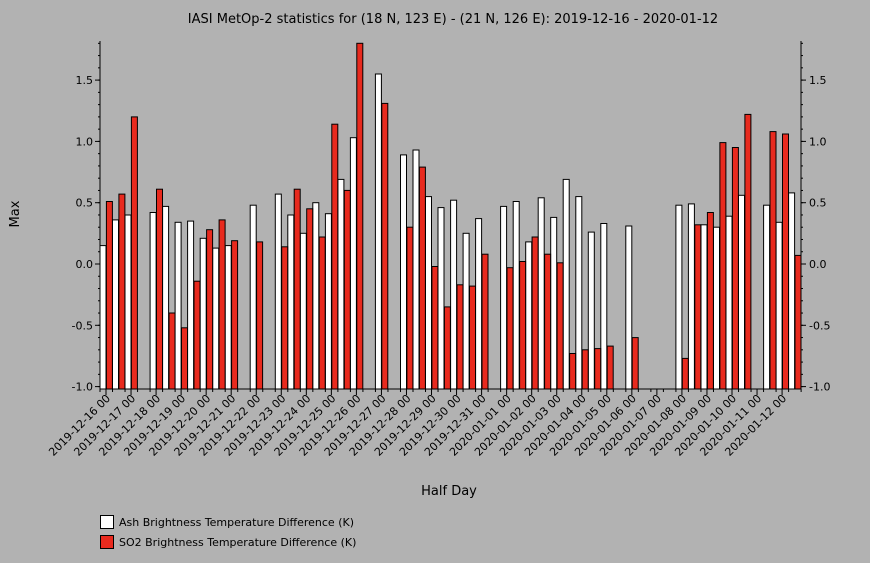  Describe the element at coordinates (818, 141) in the screenshot. I see `y-tick-label-right: 1.0` at that location.